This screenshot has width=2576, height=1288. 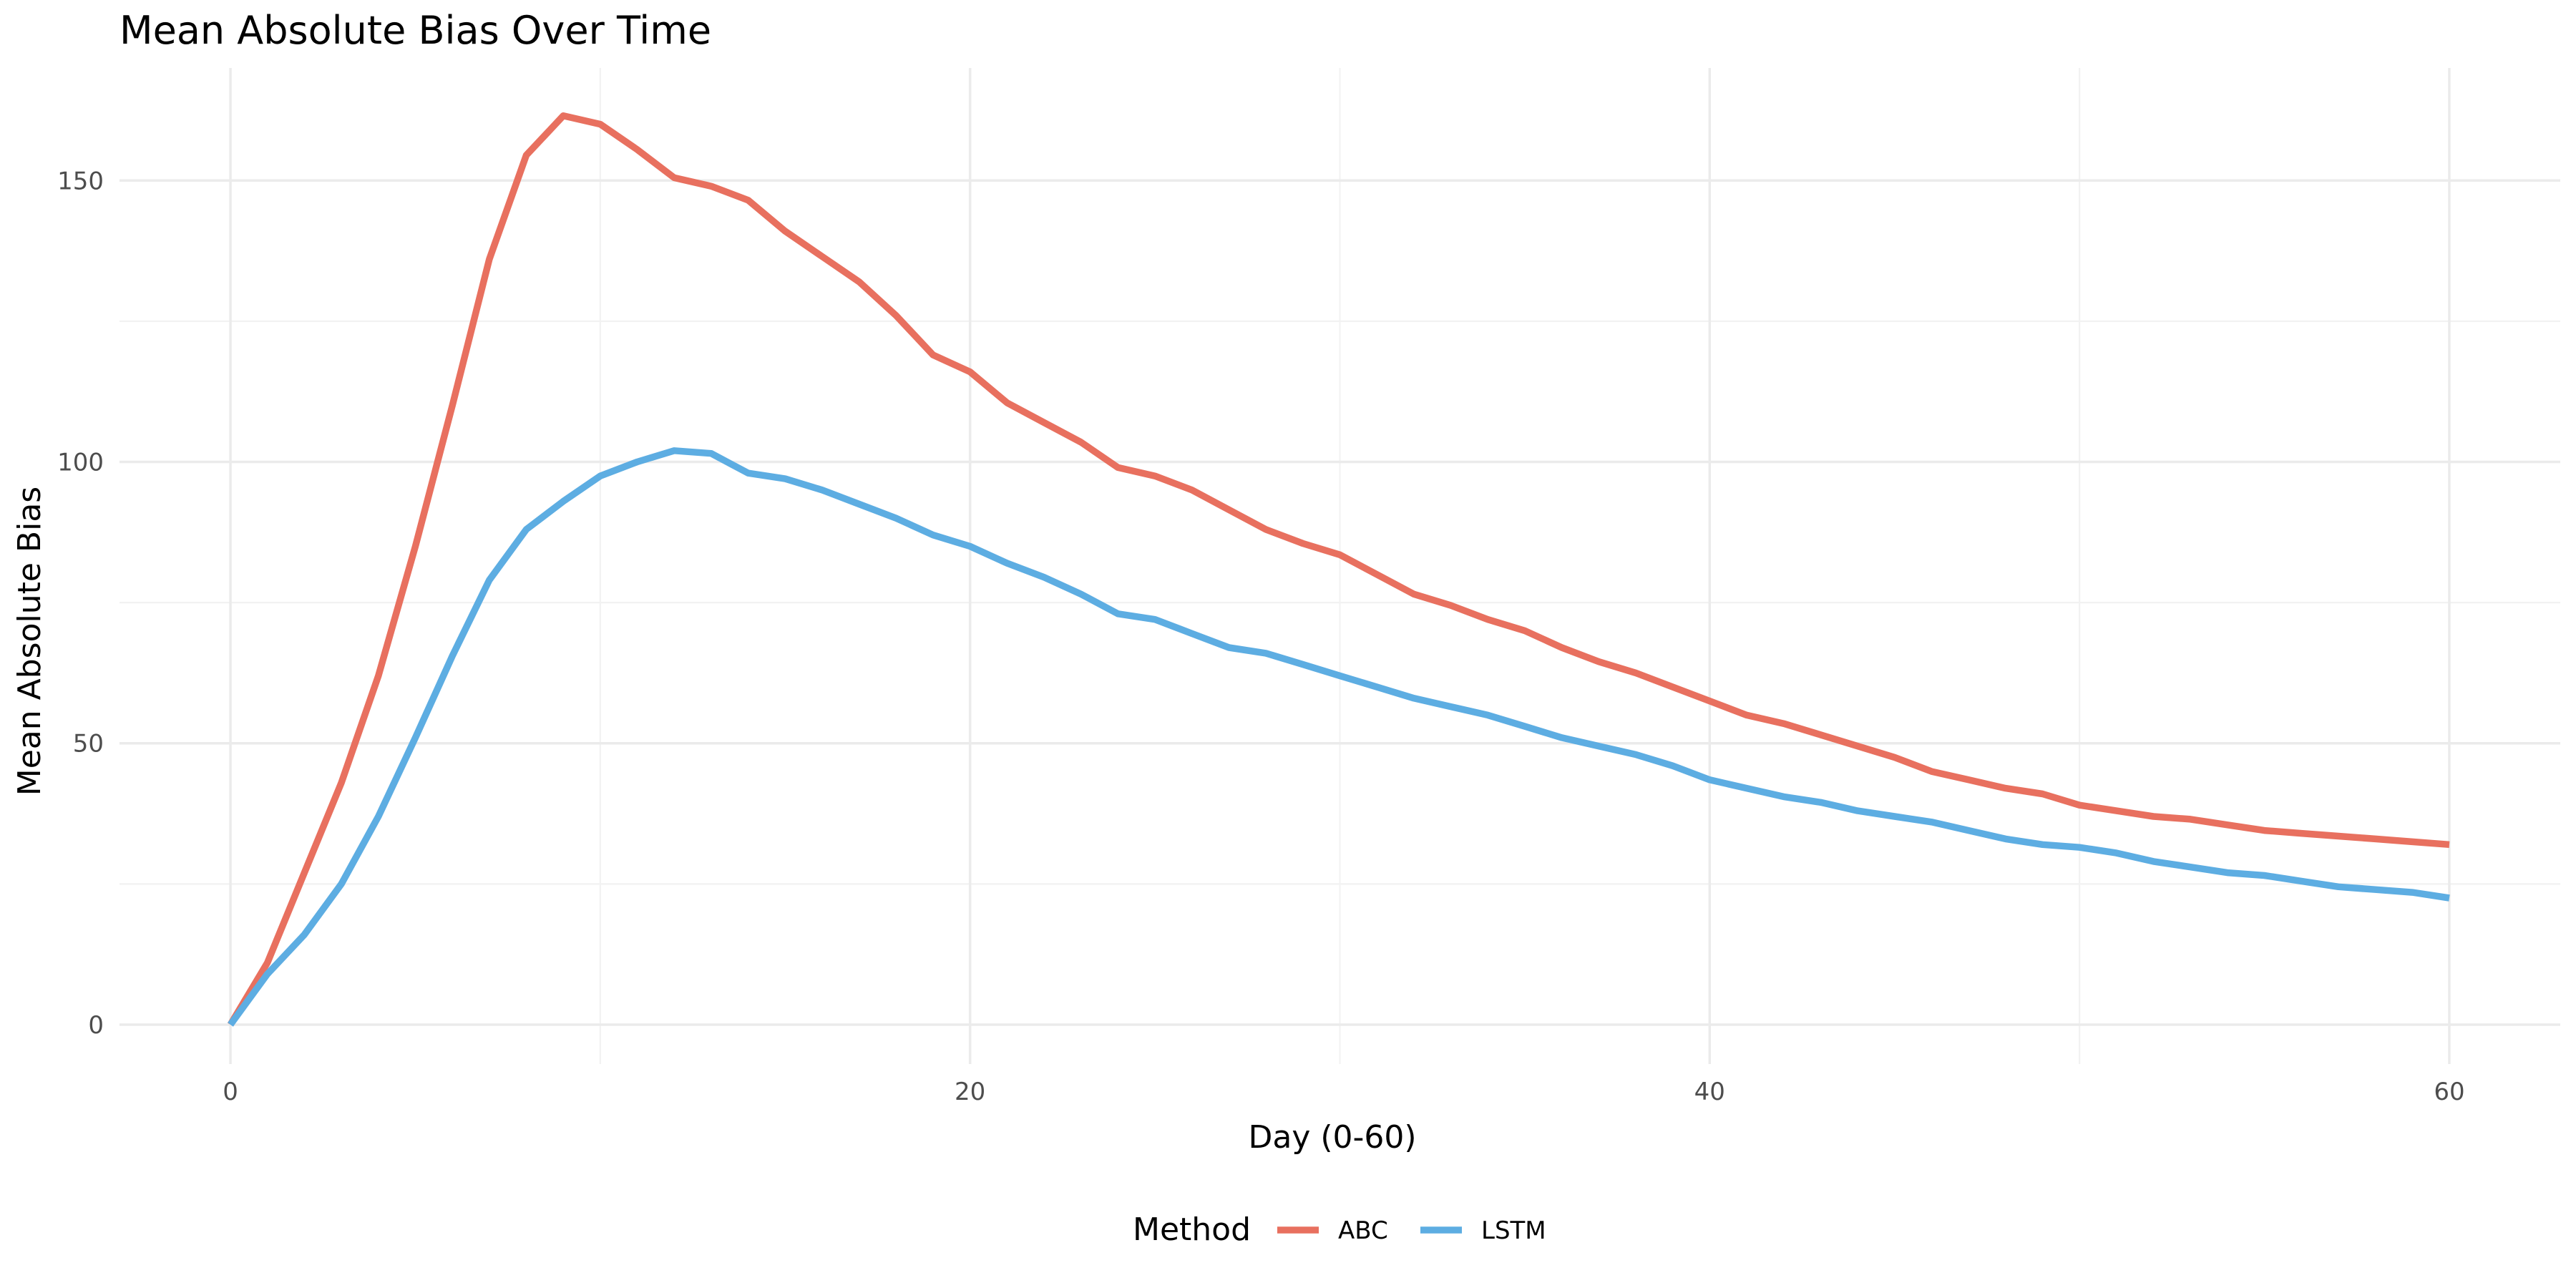 I want to click on x-axis-label: Day (0-60), so click(x=1332, y=1137).